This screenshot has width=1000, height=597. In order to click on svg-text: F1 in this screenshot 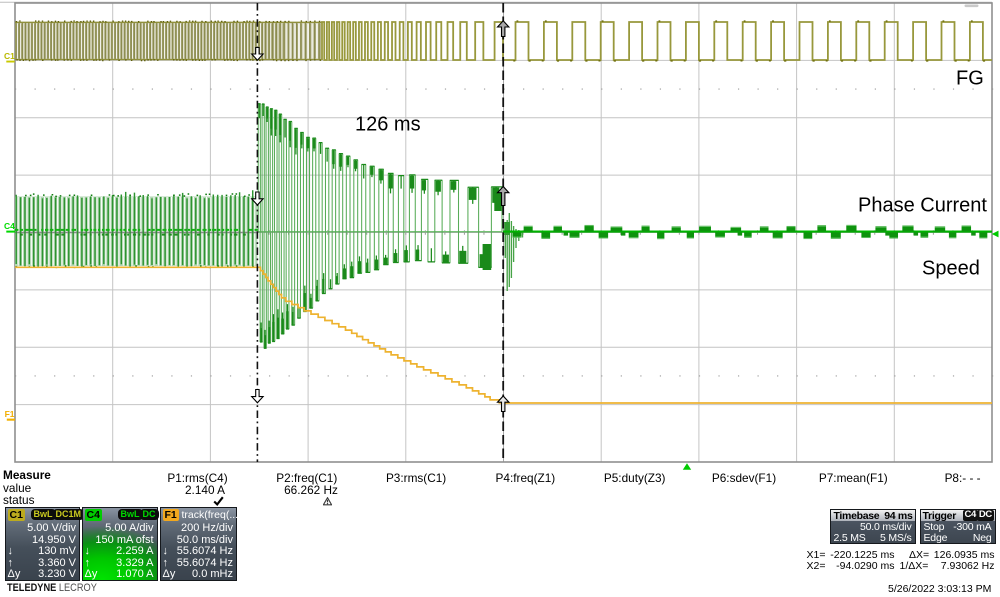, I will do `click(10, 414)`.